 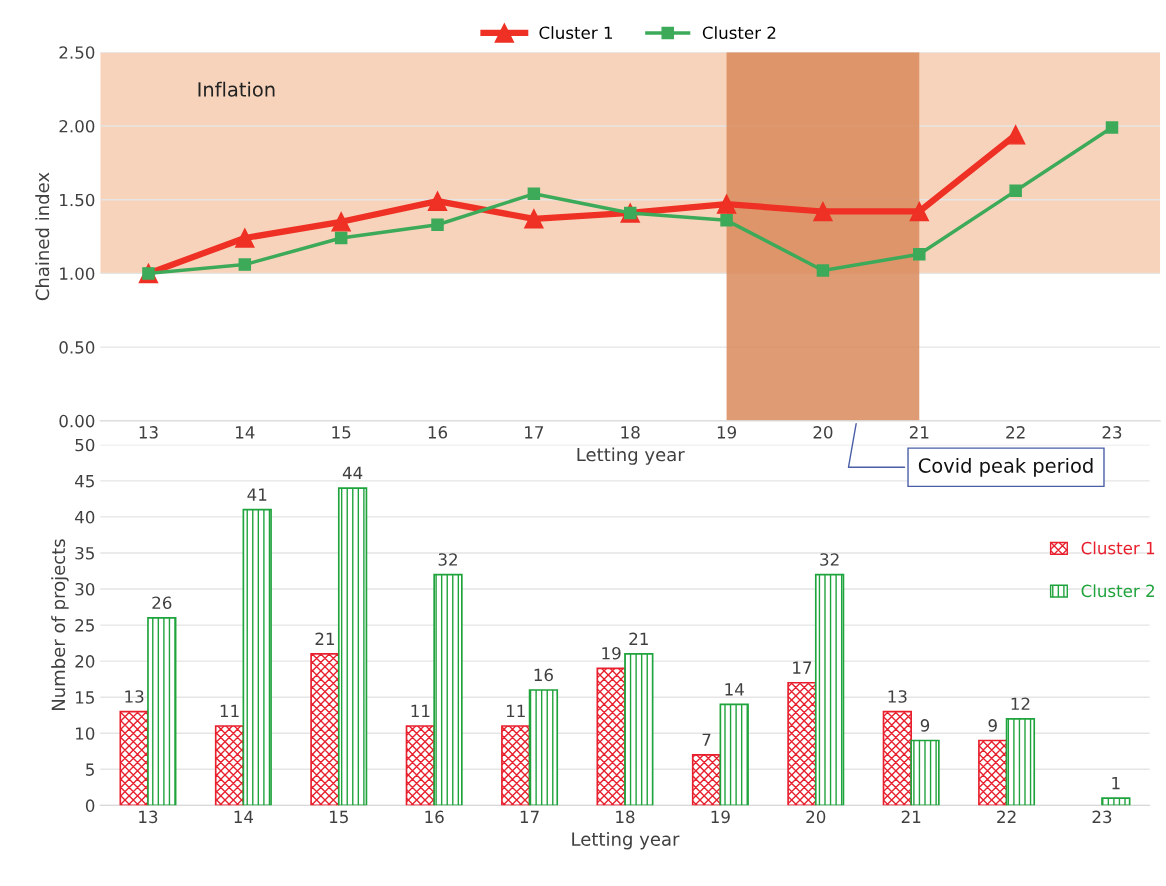 What do you see at coordinates (257, 494) in the screenshot?
I see `data-label: 41` at bounding box center [257, 494].